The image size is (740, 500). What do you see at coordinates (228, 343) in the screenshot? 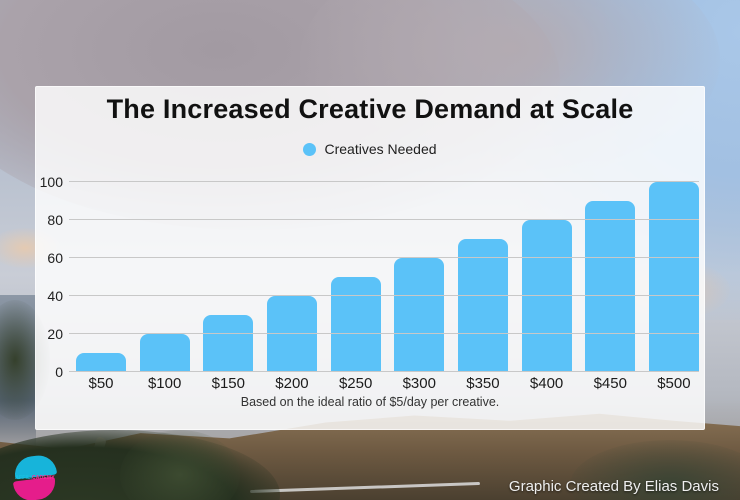
I see `bar-$150` at bounding box center [228, 343].